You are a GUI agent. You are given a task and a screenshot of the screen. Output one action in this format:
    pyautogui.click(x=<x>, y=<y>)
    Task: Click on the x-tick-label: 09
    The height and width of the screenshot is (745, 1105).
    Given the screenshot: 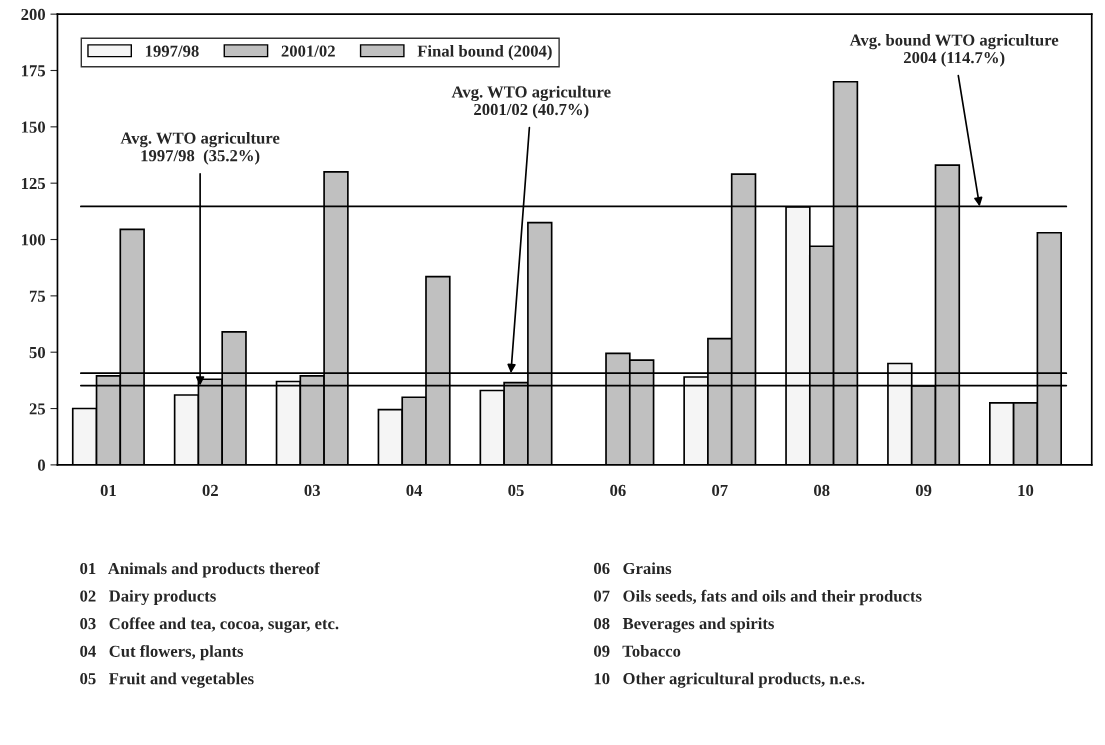 What is the action you would take?
    pyautogui.click(x=923, y=490)
    